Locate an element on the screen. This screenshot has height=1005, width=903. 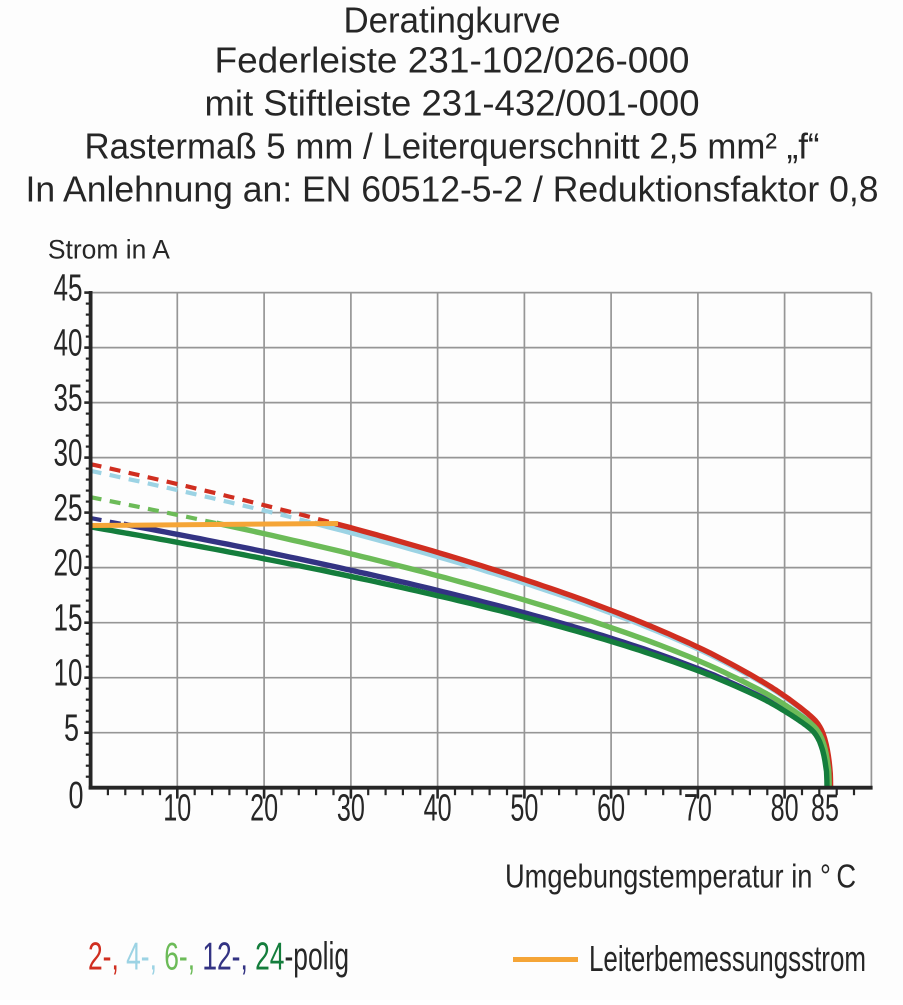
svg-text: 2-, 4-, 6-, 12-, 24-polig is located at coordinates (218, 957).